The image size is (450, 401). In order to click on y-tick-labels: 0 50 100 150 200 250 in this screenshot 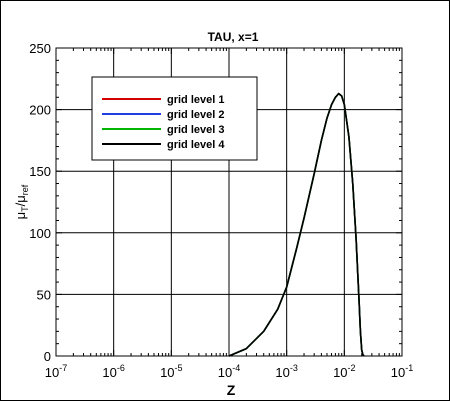, I will do `click(40, 202)`.